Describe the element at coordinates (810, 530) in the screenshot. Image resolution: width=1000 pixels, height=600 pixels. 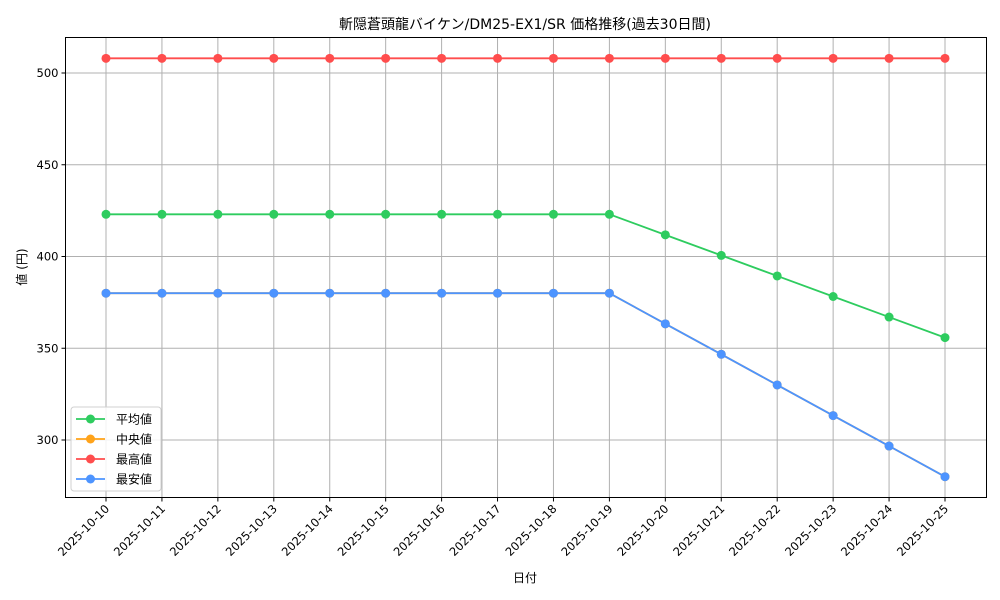
I see `x-tick-label: 2025-10-23` at that location.